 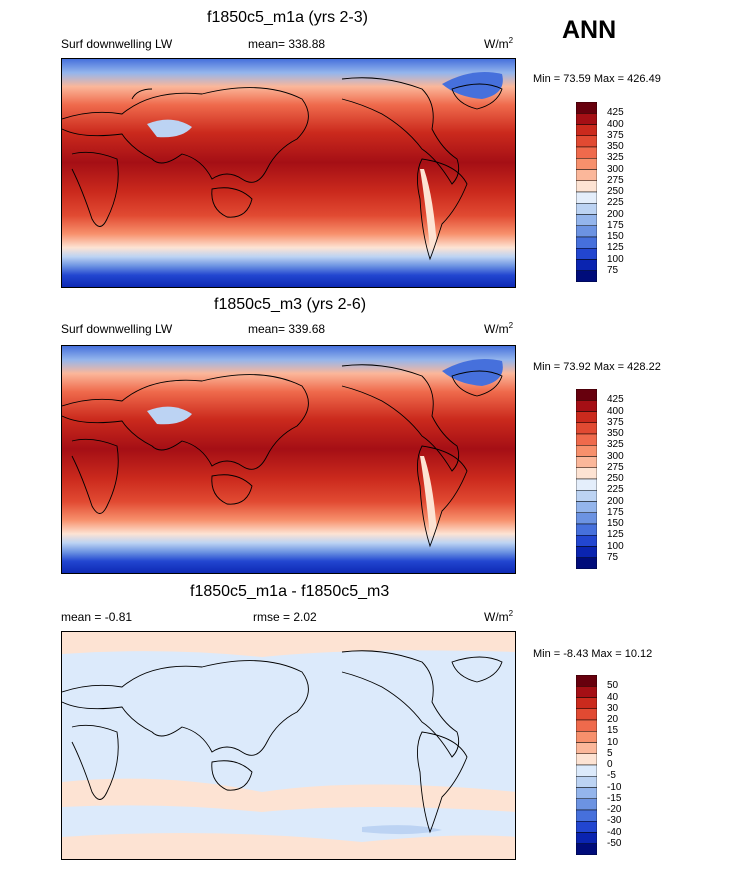 What do you see at coordinates (613, 557) in the screenshot?
I see `panel2-colorbar-tick: 75` at bounding box center [613, 557].